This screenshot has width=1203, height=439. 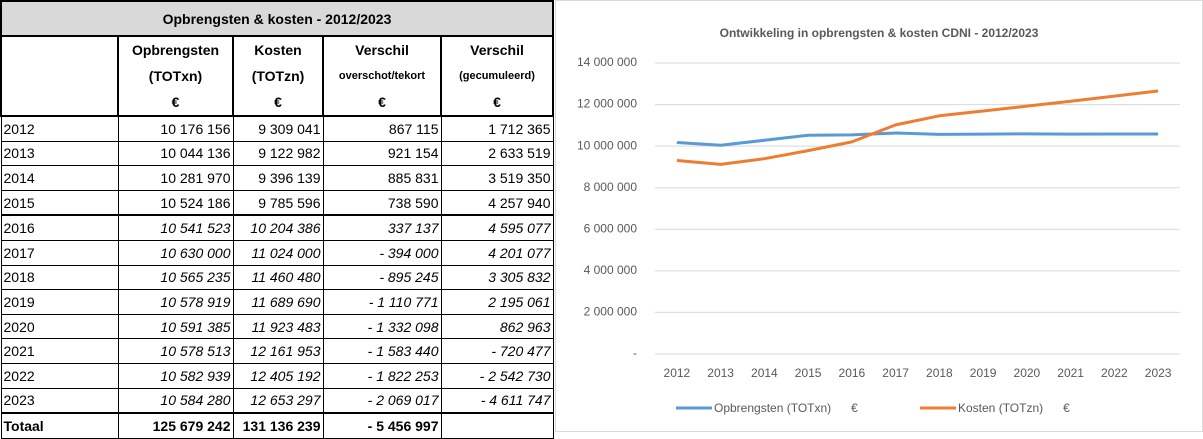 I want to click on cell: 1 712 365, so click(x=497, y=128).